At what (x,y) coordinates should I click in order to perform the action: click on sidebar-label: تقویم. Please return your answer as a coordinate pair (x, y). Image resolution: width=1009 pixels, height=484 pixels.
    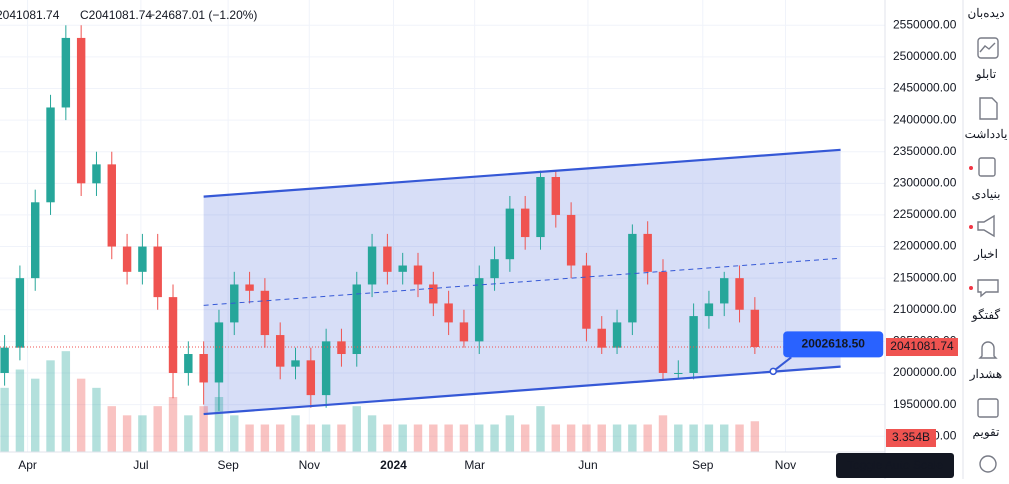
    Looking at the image, I should click on (986, 432).